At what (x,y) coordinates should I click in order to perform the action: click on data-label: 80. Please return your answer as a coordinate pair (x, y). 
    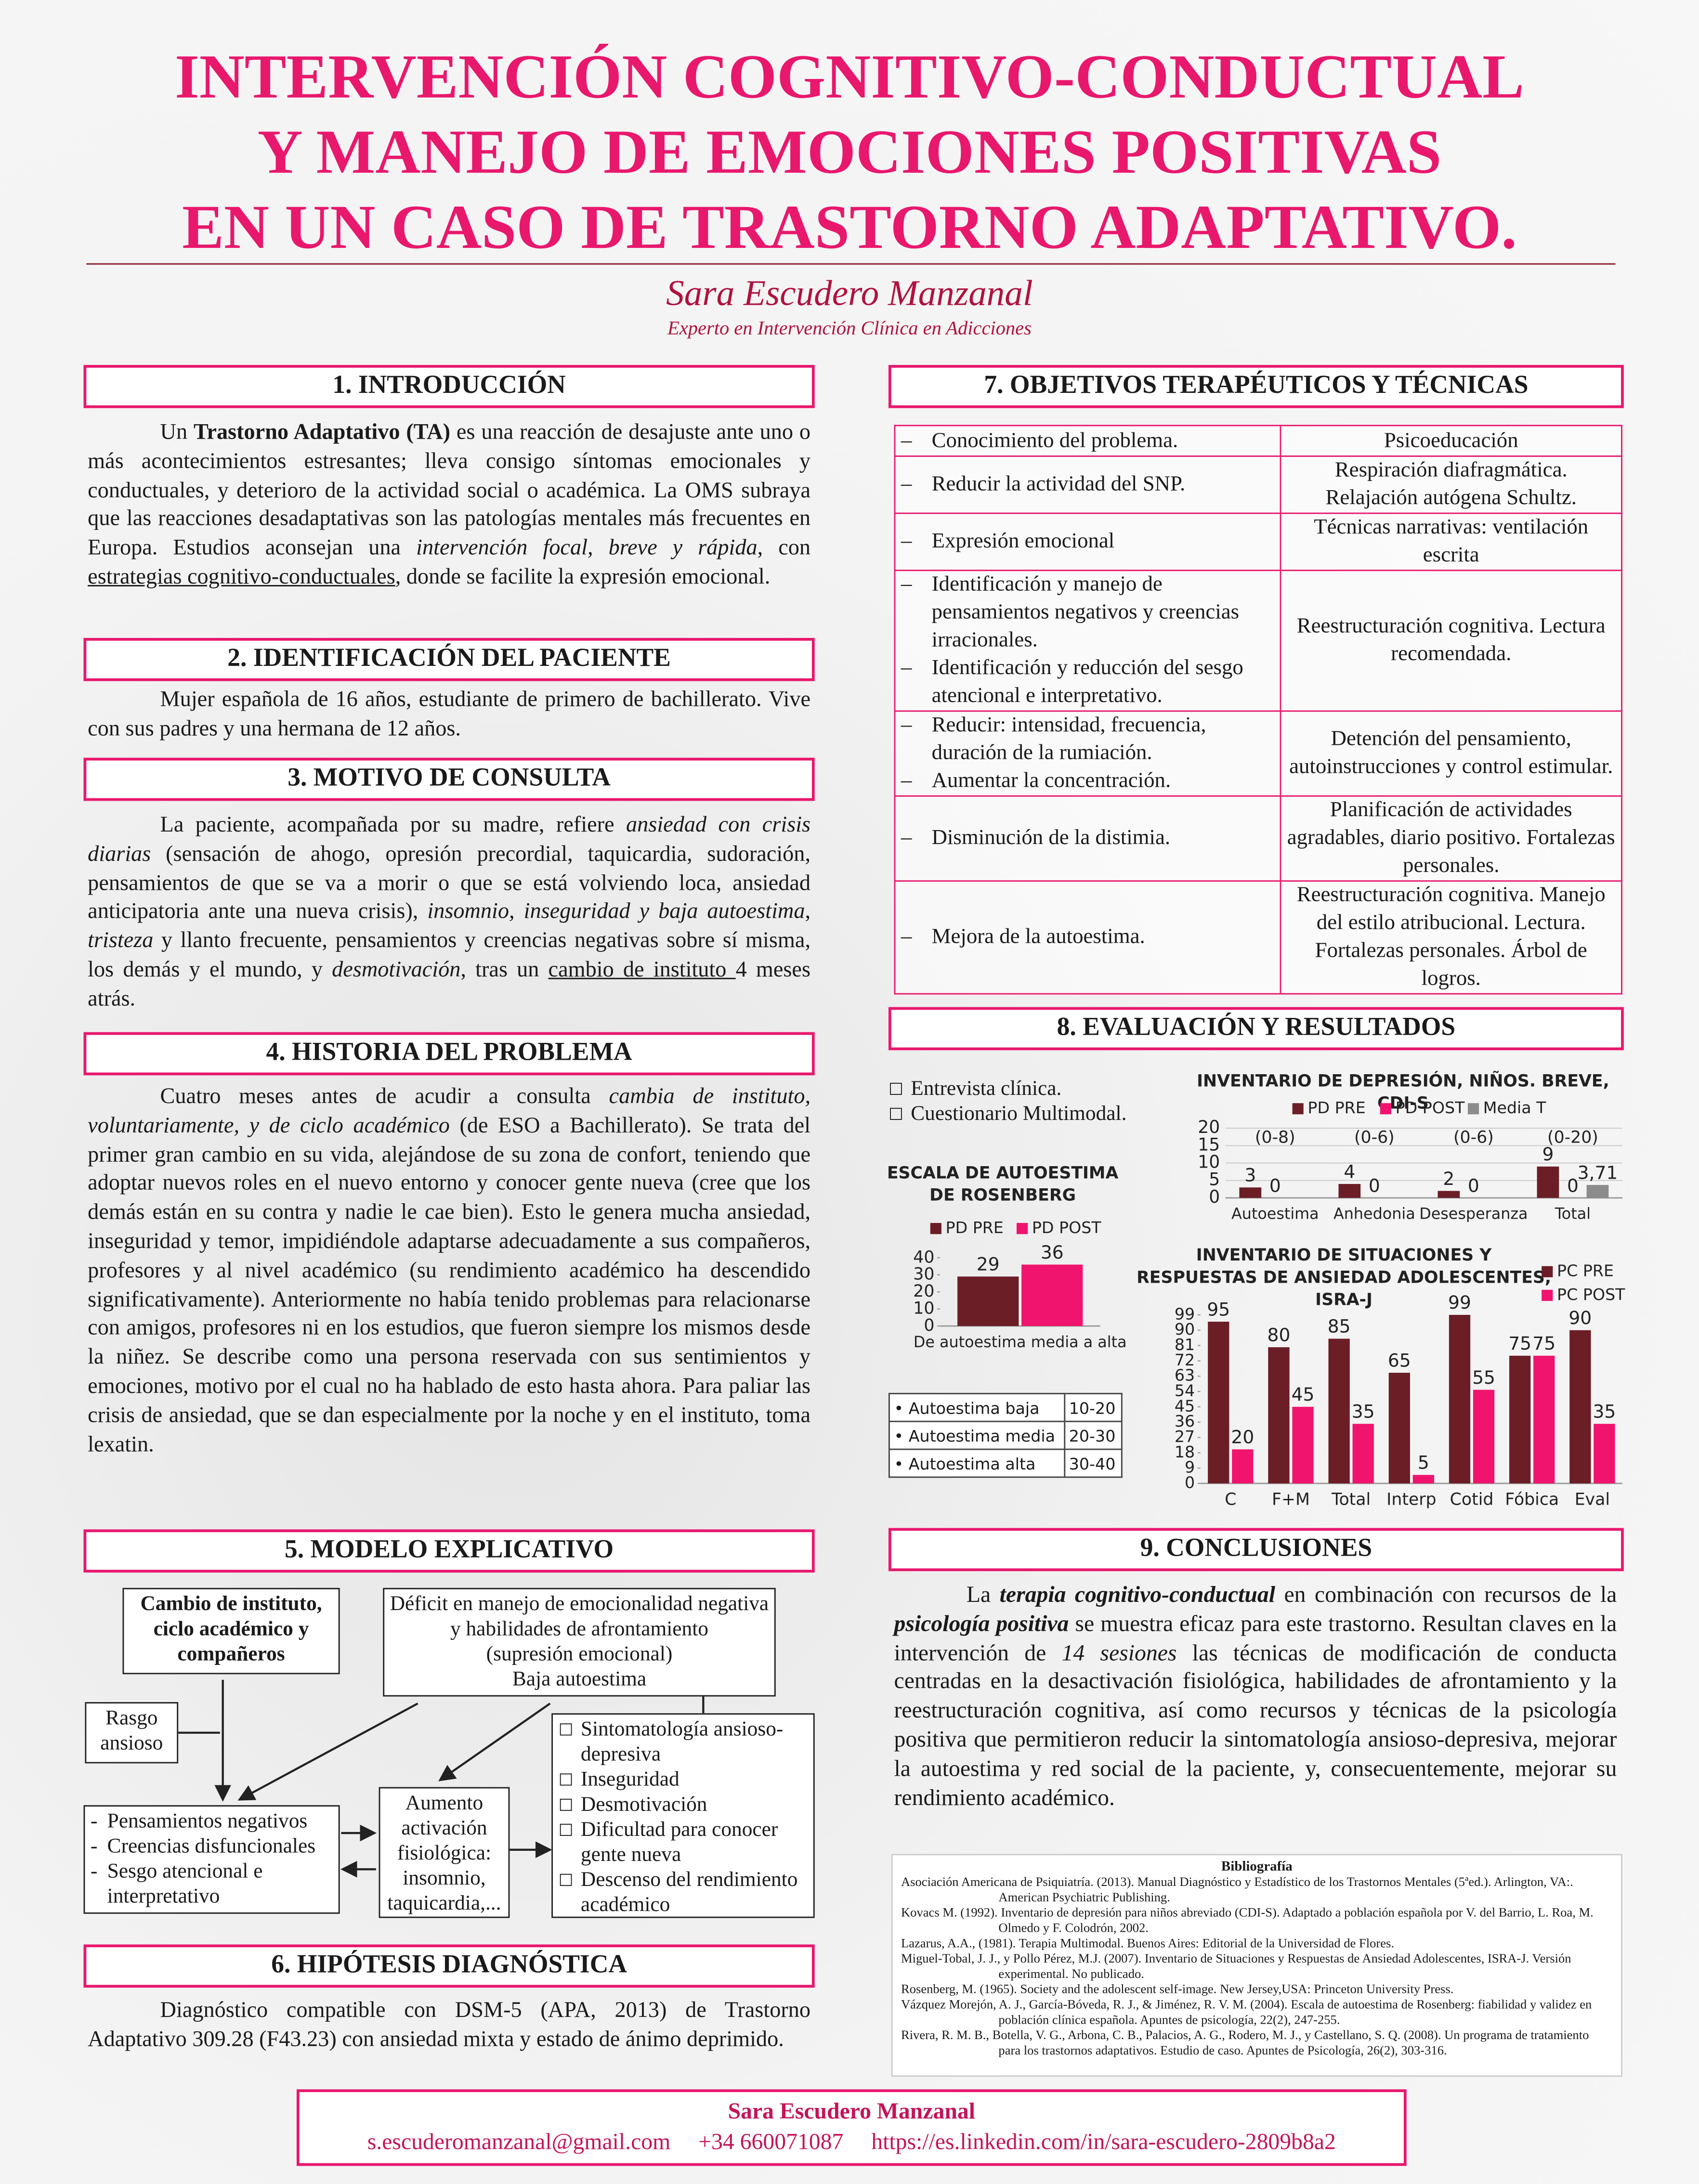
    Looking at the image, I should click on (1279, 1334).